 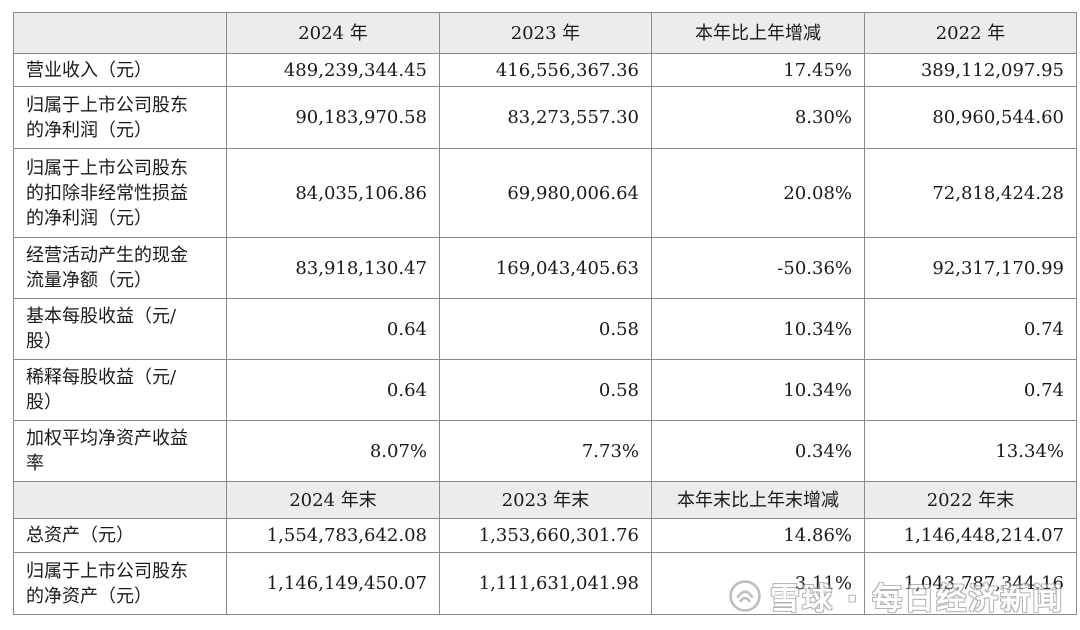 I want to click on row-label: 稀释每股收益（元/股）, so click(x=120, y=390).